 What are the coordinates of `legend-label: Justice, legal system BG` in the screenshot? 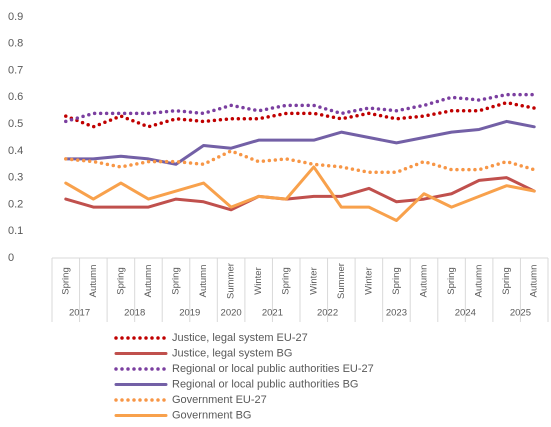 It's located at (232, 353).